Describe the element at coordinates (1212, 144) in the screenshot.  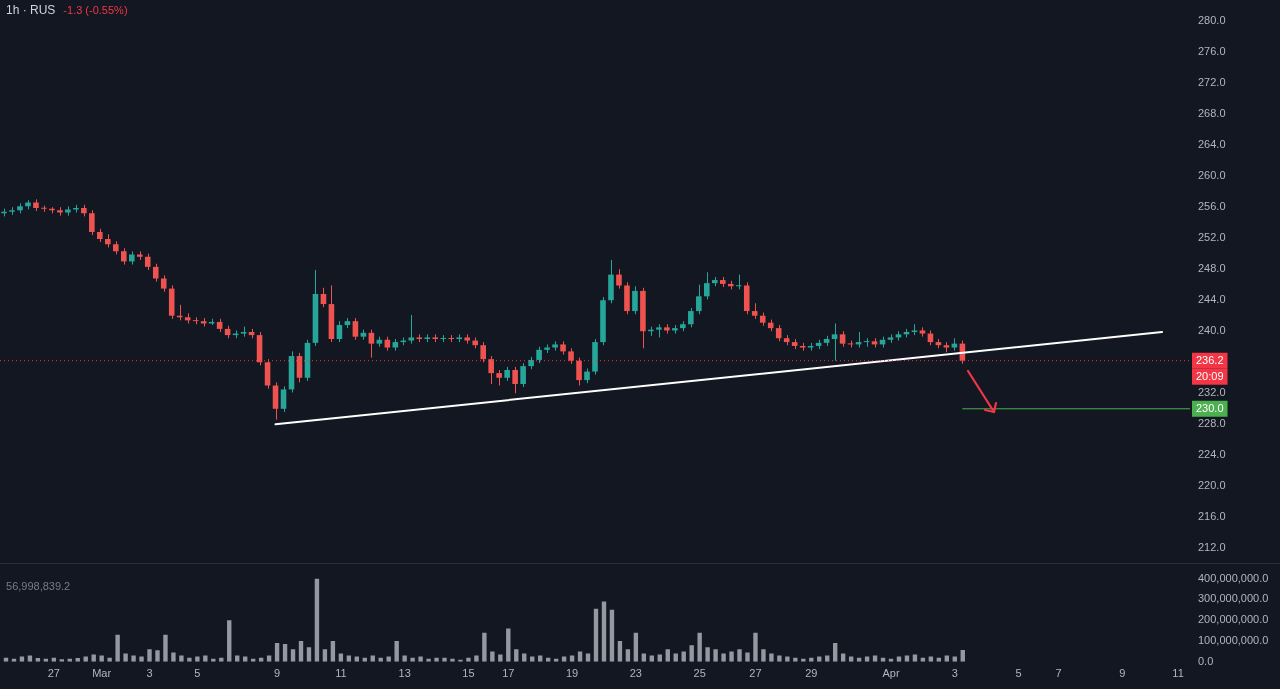
I see `y-tick-label: 264.0` at that location.